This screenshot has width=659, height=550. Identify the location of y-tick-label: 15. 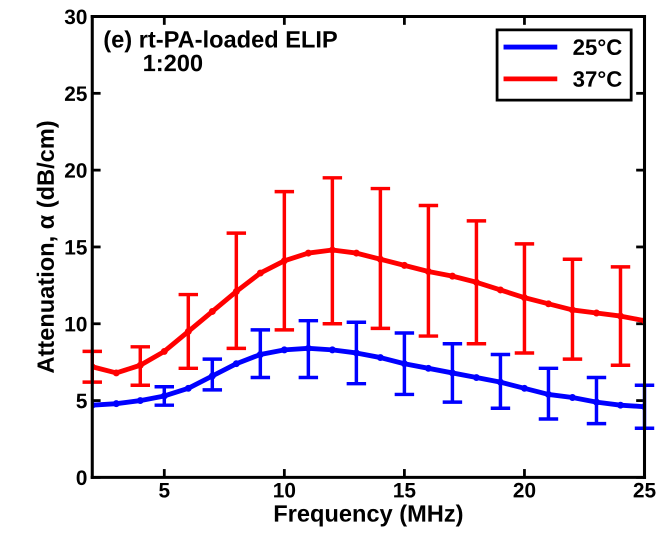
(76, 247).